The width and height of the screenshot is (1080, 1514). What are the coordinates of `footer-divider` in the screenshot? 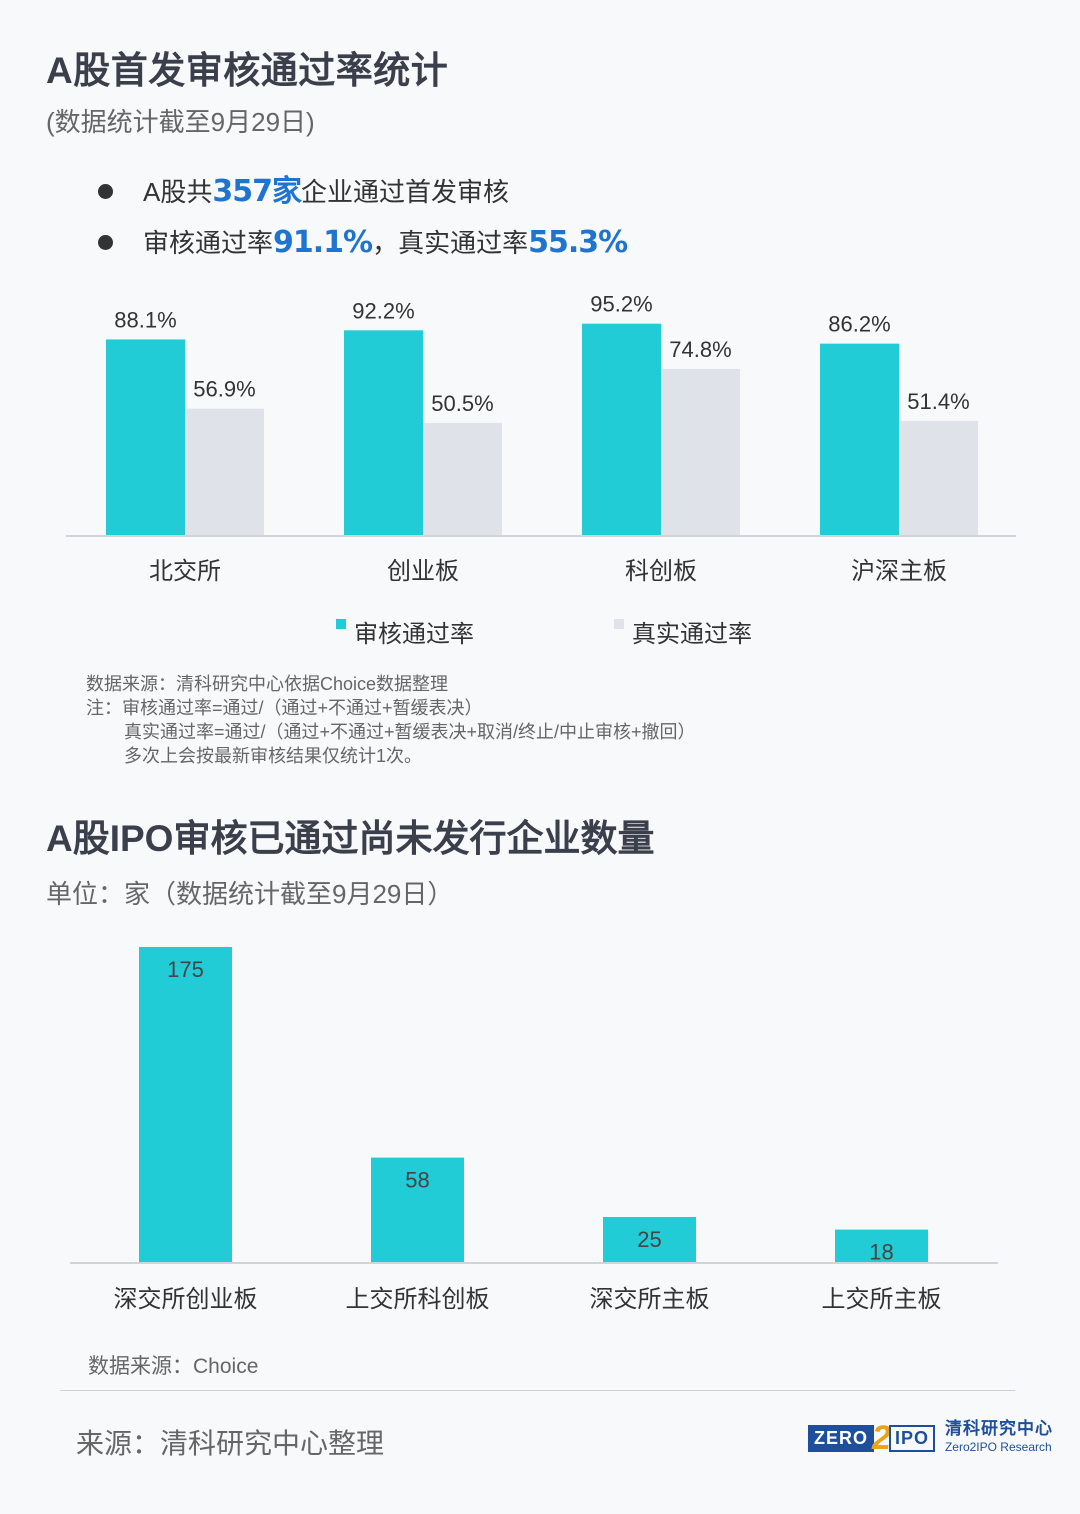 It's located at (537, 1390).